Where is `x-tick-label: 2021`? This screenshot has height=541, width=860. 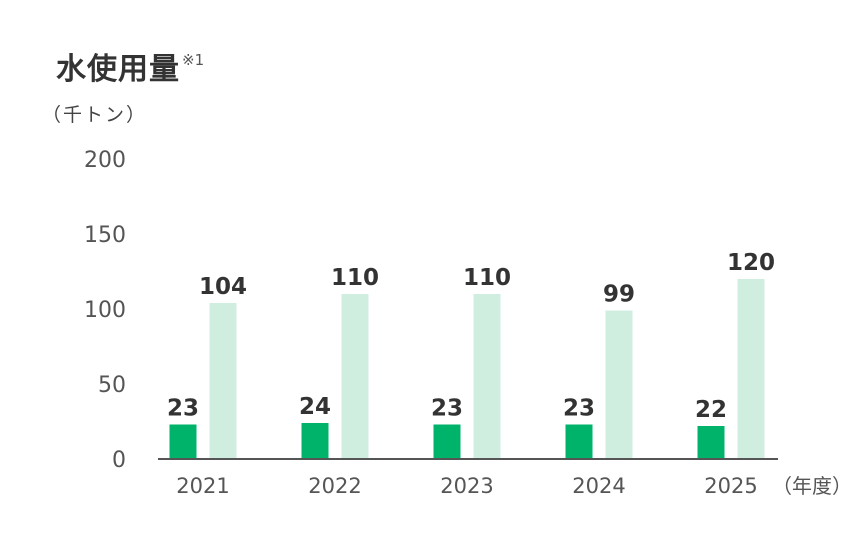 x-tick-label: 2021 is located at coordinates (202, 486).